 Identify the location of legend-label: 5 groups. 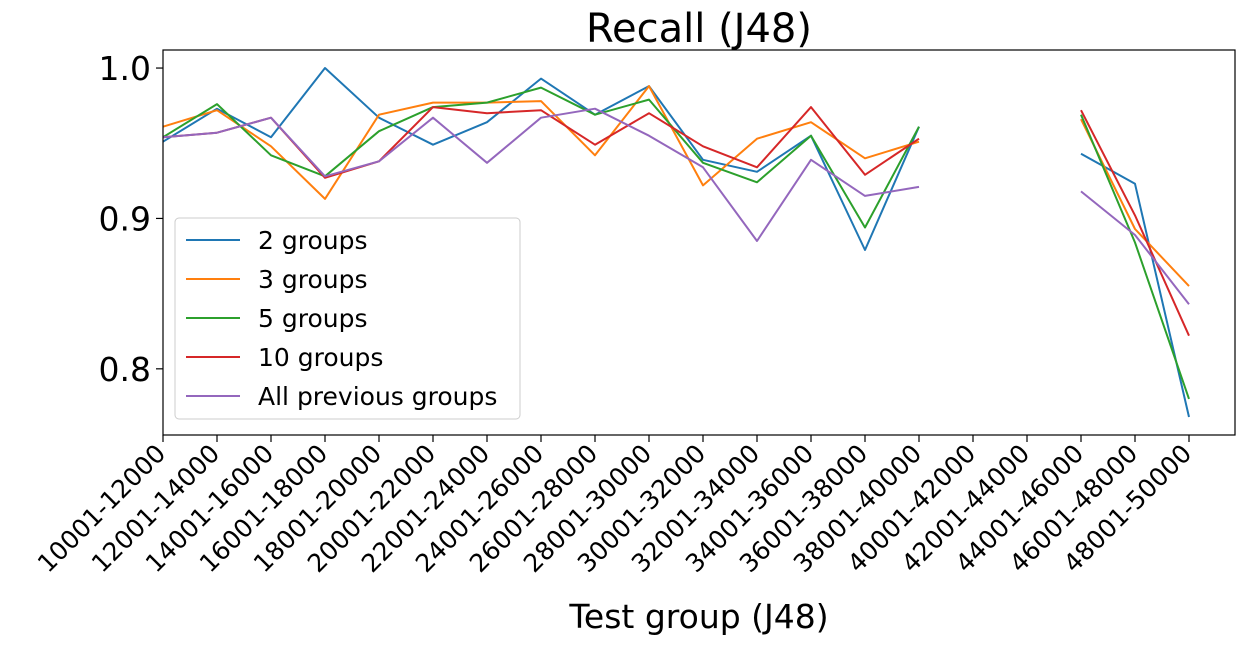
(313, 318).